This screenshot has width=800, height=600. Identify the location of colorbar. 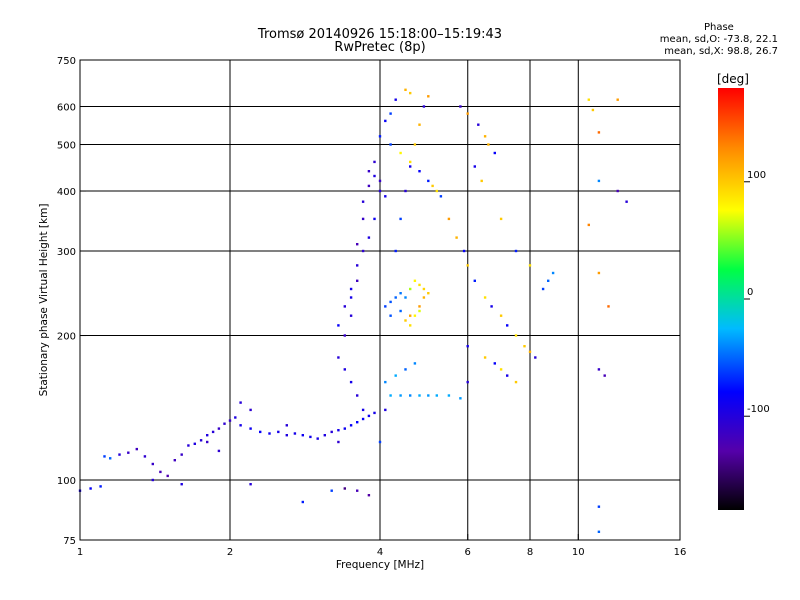
(731, 299).